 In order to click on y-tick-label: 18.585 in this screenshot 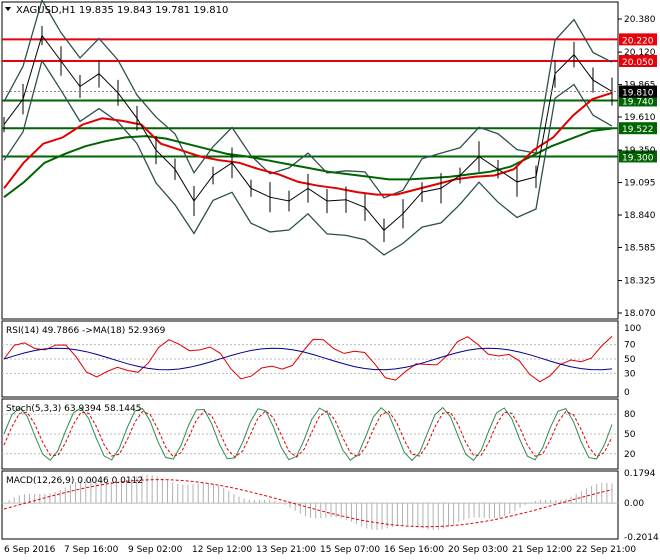, I will do `click(640, 248)`.